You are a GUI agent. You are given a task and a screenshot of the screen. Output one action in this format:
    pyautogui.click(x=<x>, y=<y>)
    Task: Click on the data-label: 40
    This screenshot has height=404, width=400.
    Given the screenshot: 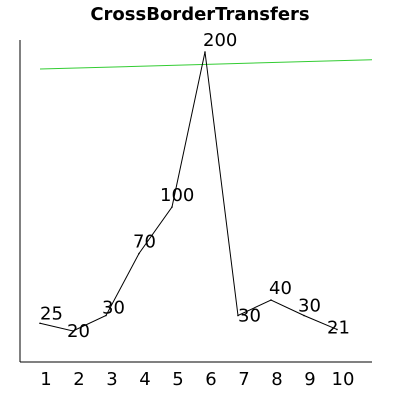 What is the action you would take?
    pyautogui.click(x=280, y=288)
    